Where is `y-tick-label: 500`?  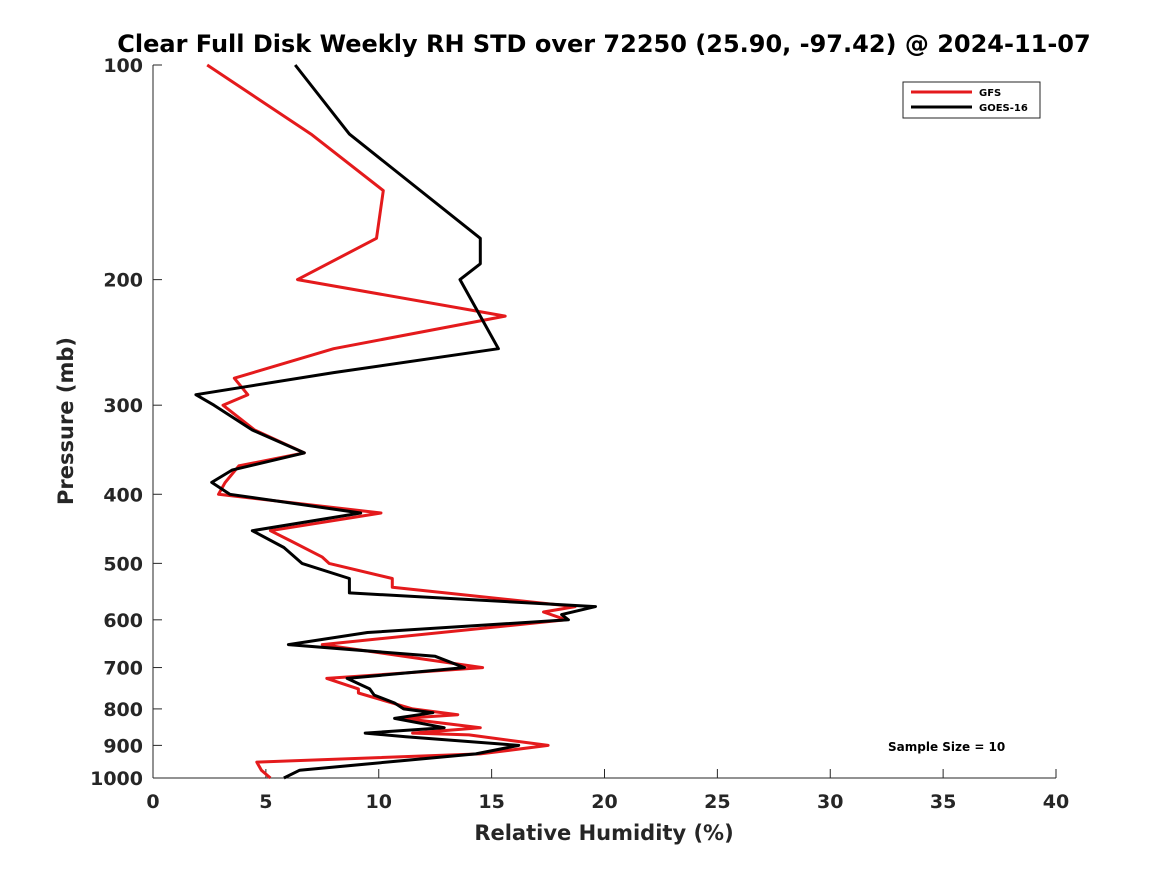 y-tick-label: 500 is located at coordinates (123, 564).